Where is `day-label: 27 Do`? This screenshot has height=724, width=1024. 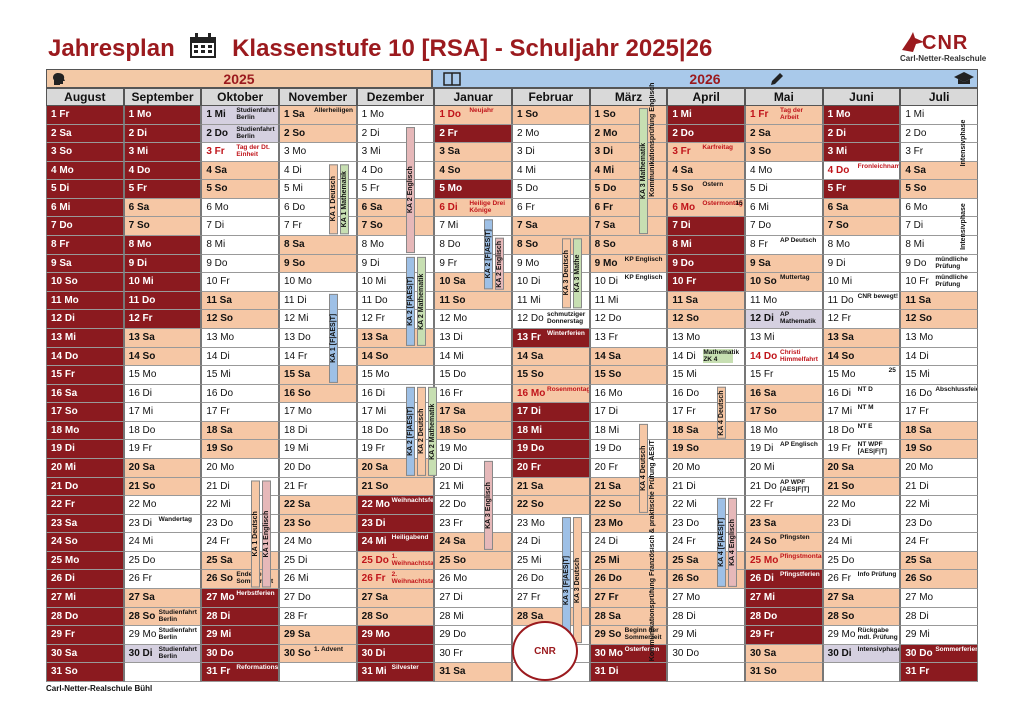
day-label: 27 Do is located at coordinates (297, 598).